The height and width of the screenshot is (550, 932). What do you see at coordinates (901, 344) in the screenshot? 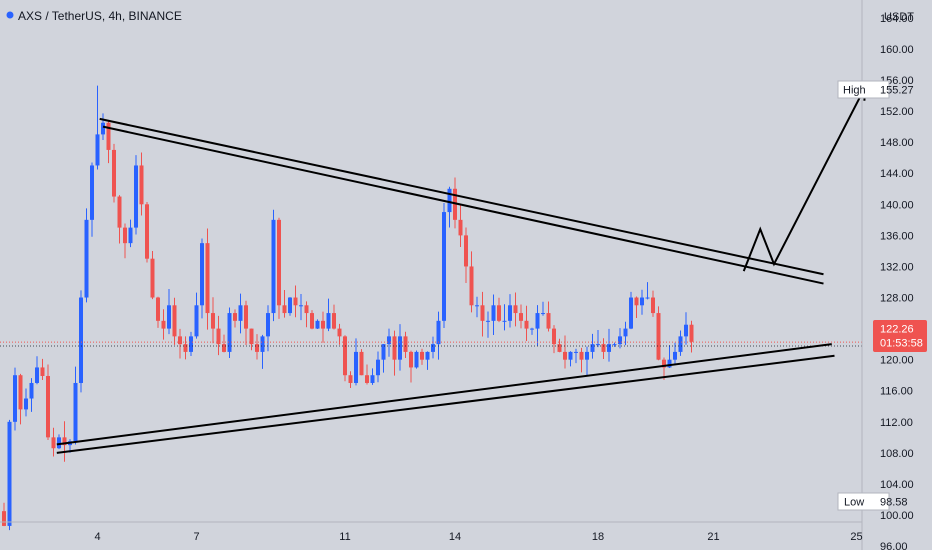
I see `countdown-timer: 01:53:58` at bounding box center [901, 344].